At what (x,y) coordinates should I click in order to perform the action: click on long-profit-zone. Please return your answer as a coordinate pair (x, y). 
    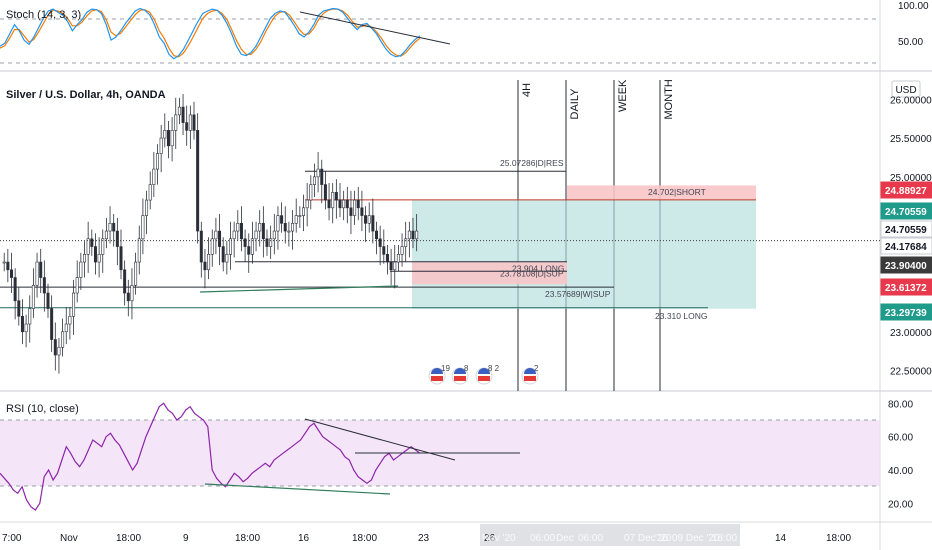
    Looking at the image, I should click on (584, 254).